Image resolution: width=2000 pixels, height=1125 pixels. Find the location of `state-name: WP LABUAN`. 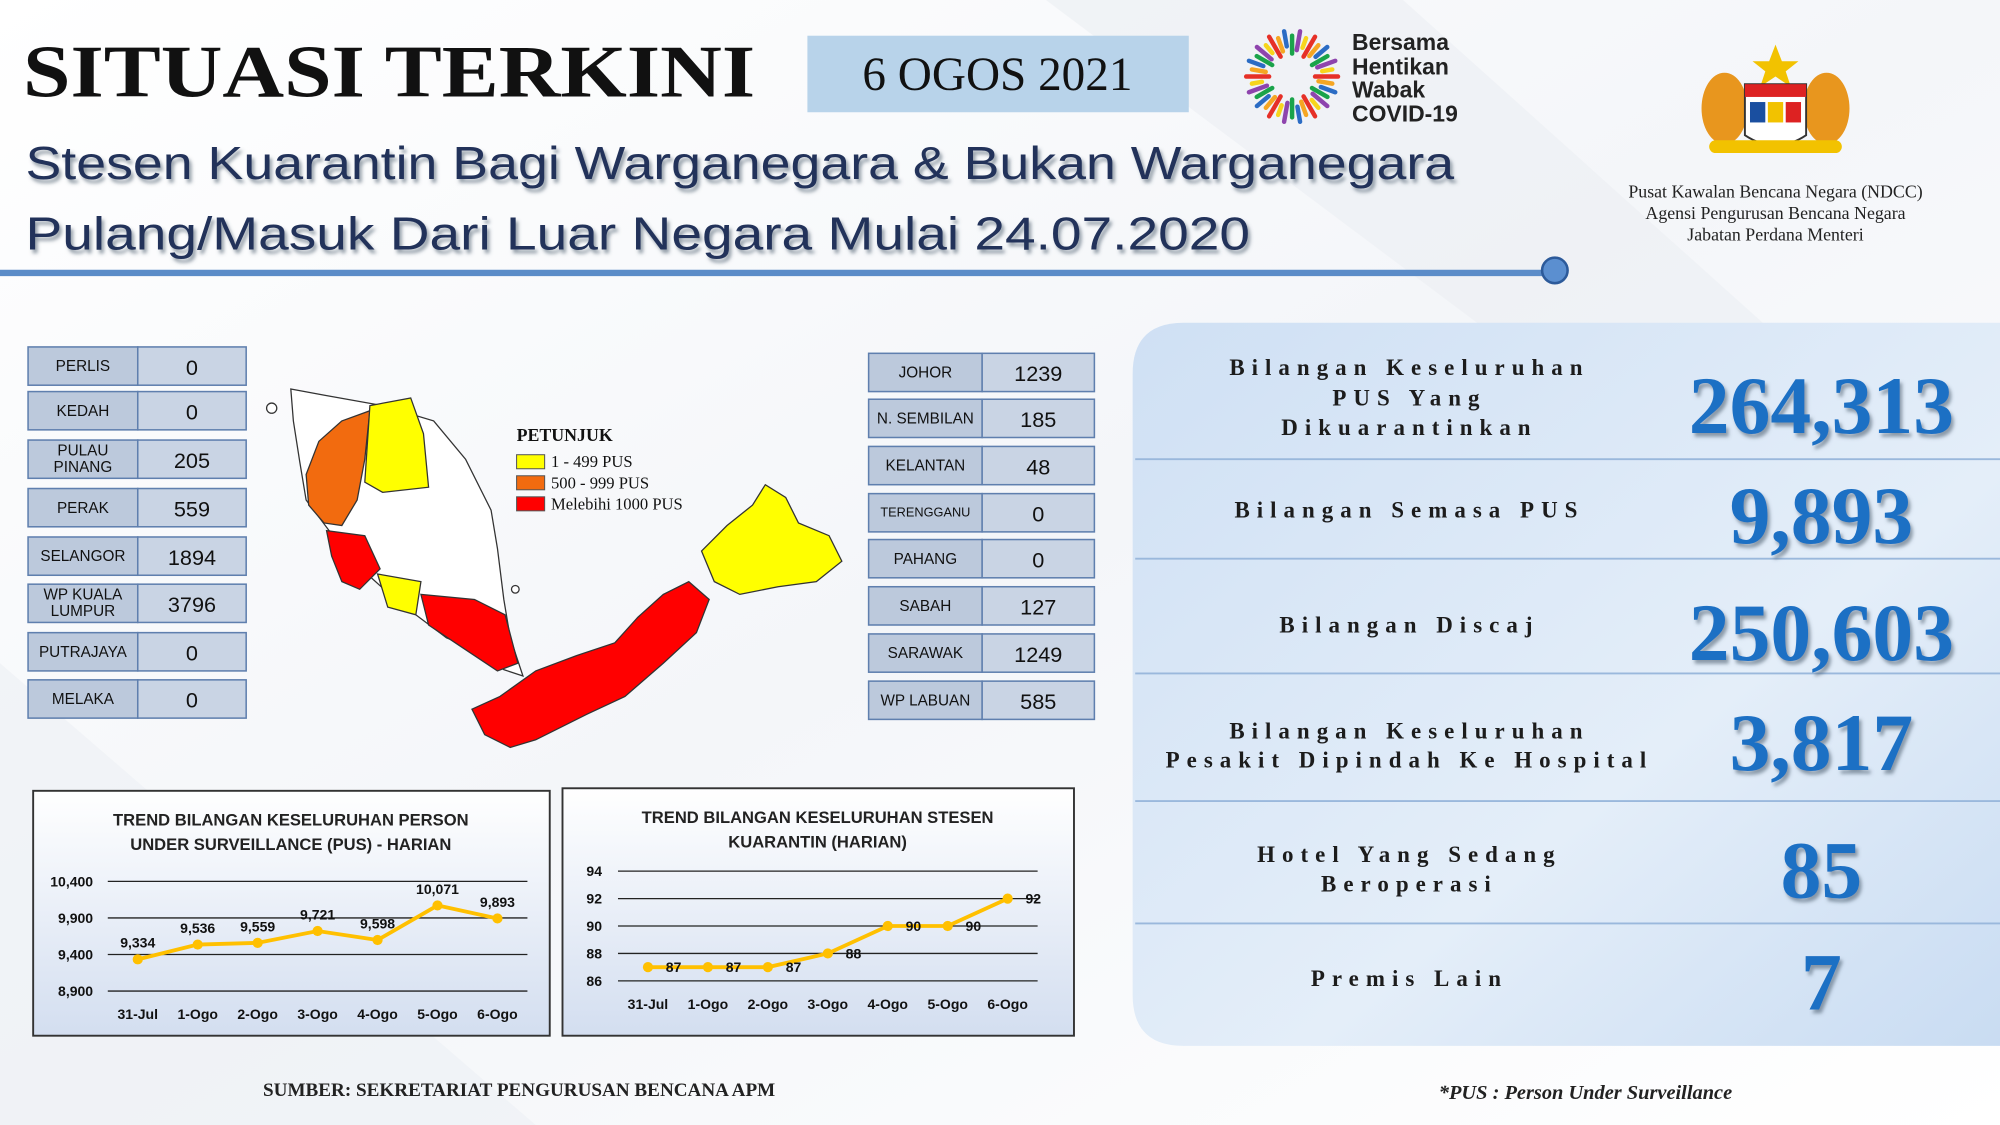

state-name: WP LABUAN is located at coordinates (925, 699).